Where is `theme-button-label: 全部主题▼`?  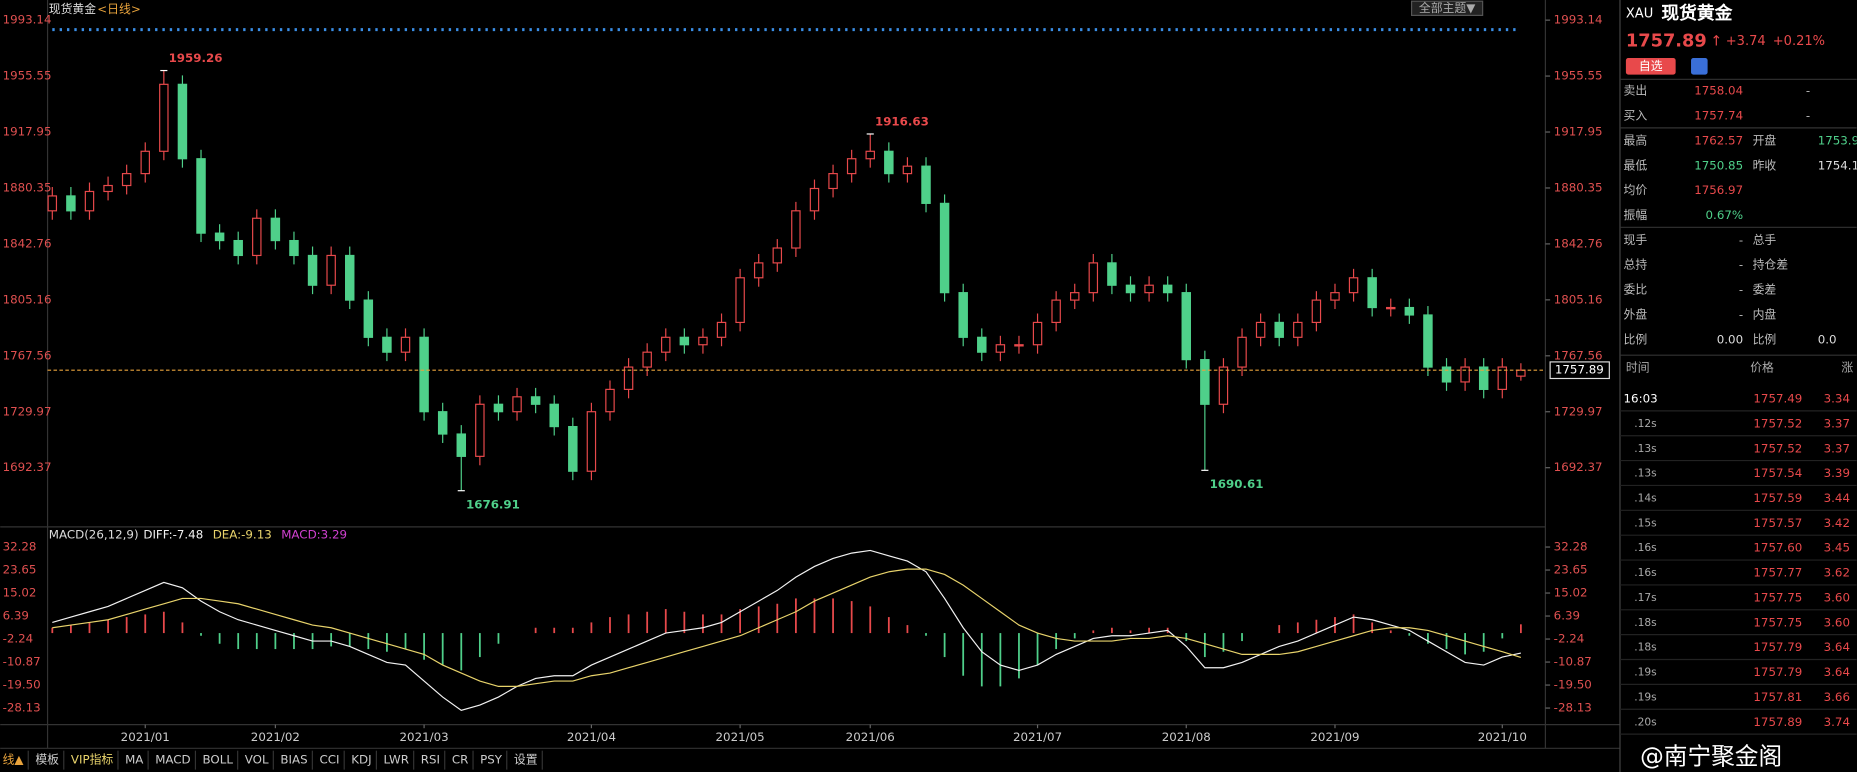
theme-button-label: 全部主题▼ is located at coordinates (1447, 8).